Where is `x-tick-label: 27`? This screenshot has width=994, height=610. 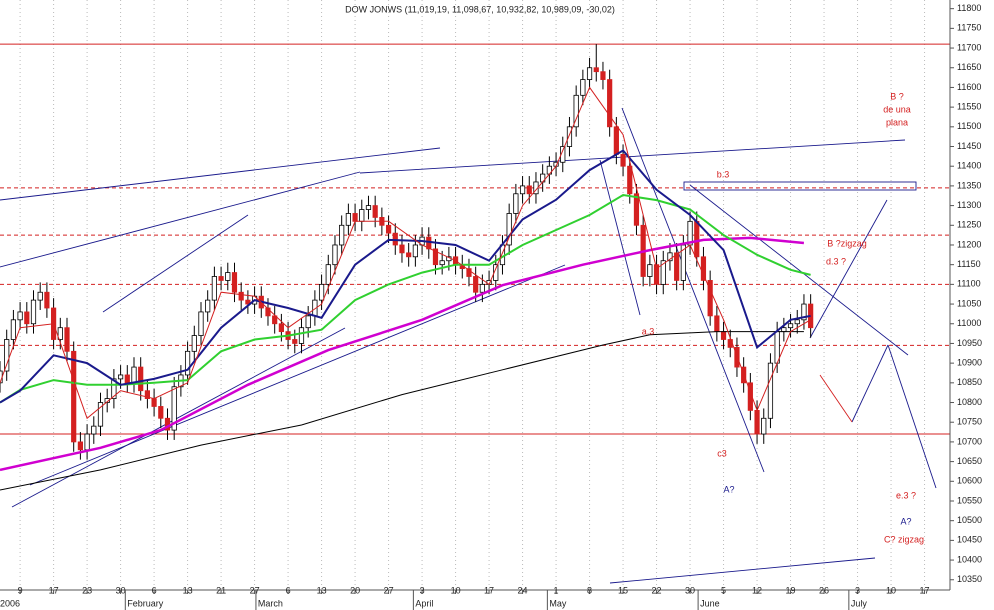 x-tick-label: 27 is located at coordinates (389, 590).